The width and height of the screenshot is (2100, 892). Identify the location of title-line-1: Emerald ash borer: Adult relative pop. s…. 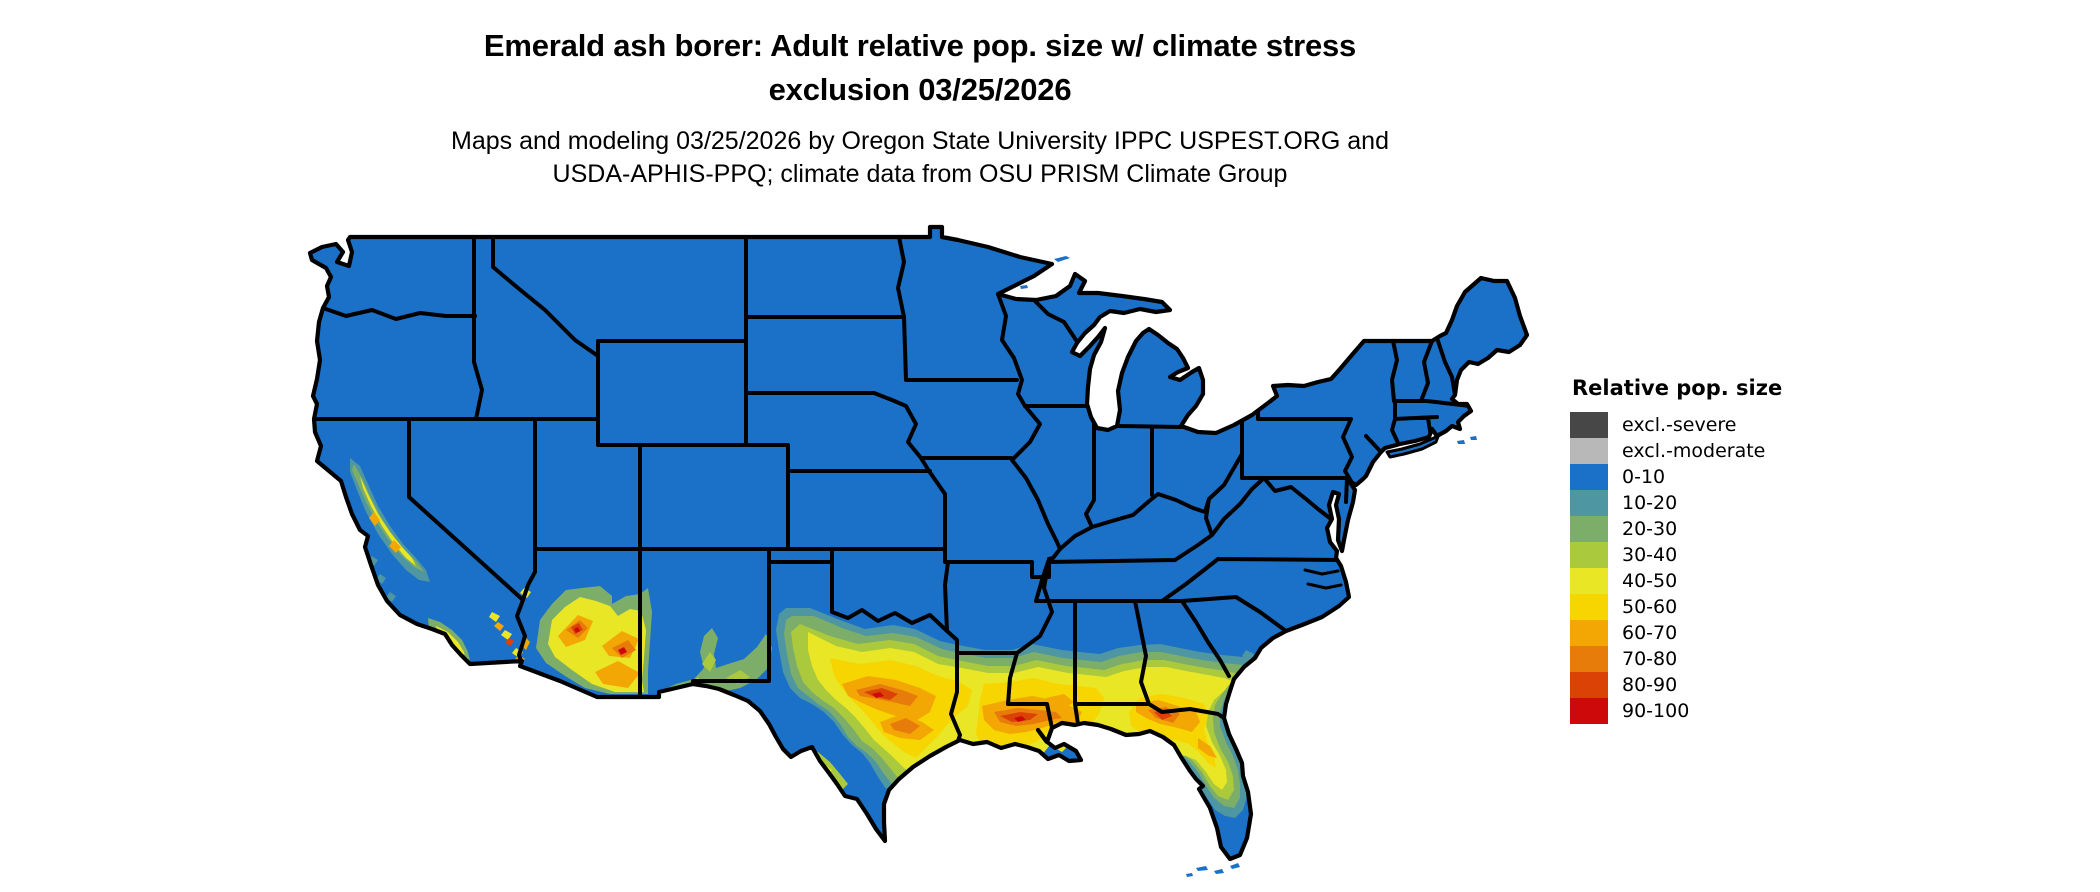
(920, 45).